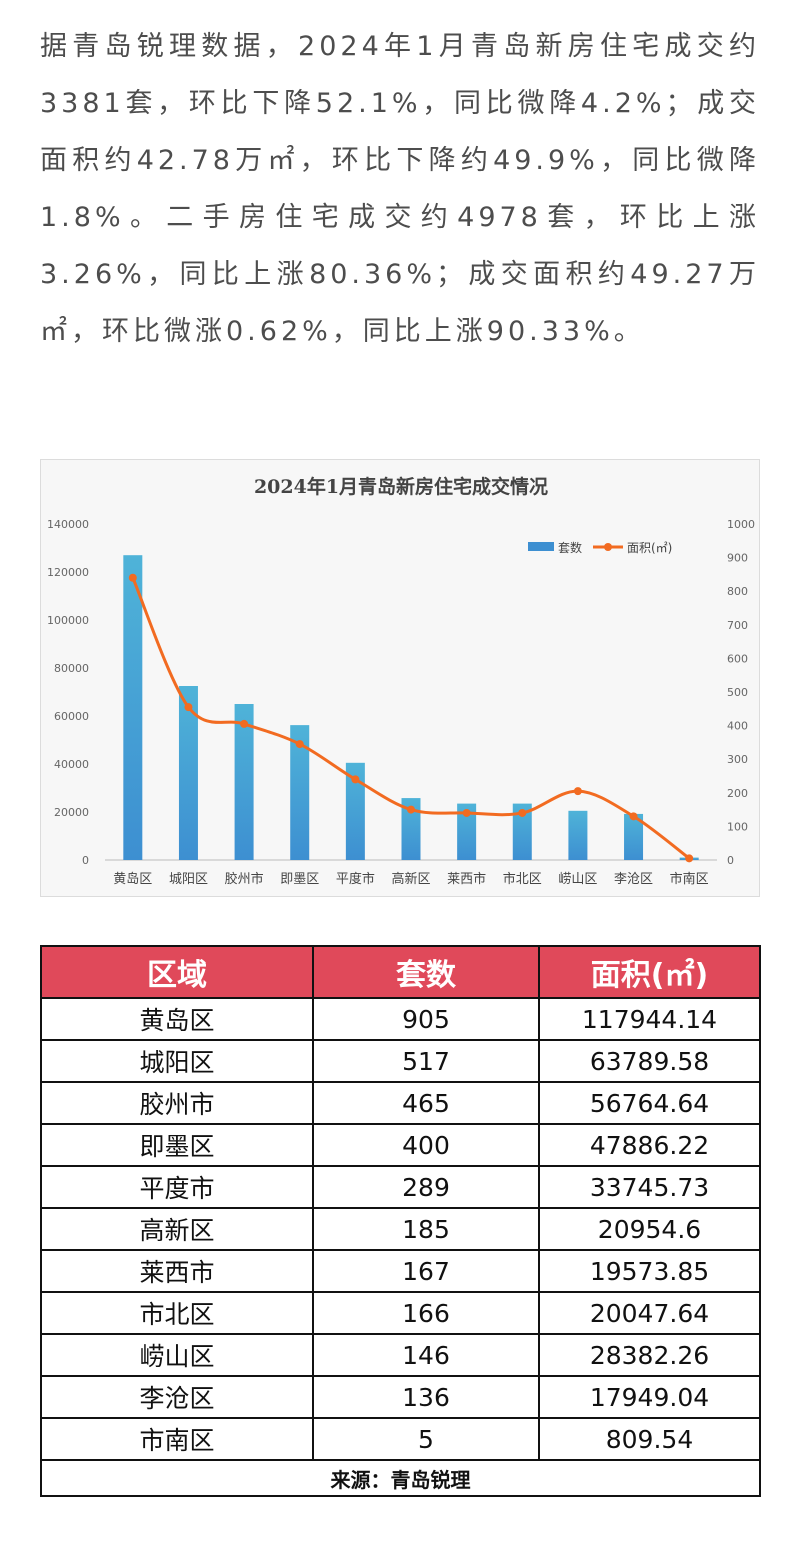 This screenshot has height=1553, width=800. Describe the element at coordinates (71, 668) in the screenshot. I see `left-axis-tick: 80000` at that location.